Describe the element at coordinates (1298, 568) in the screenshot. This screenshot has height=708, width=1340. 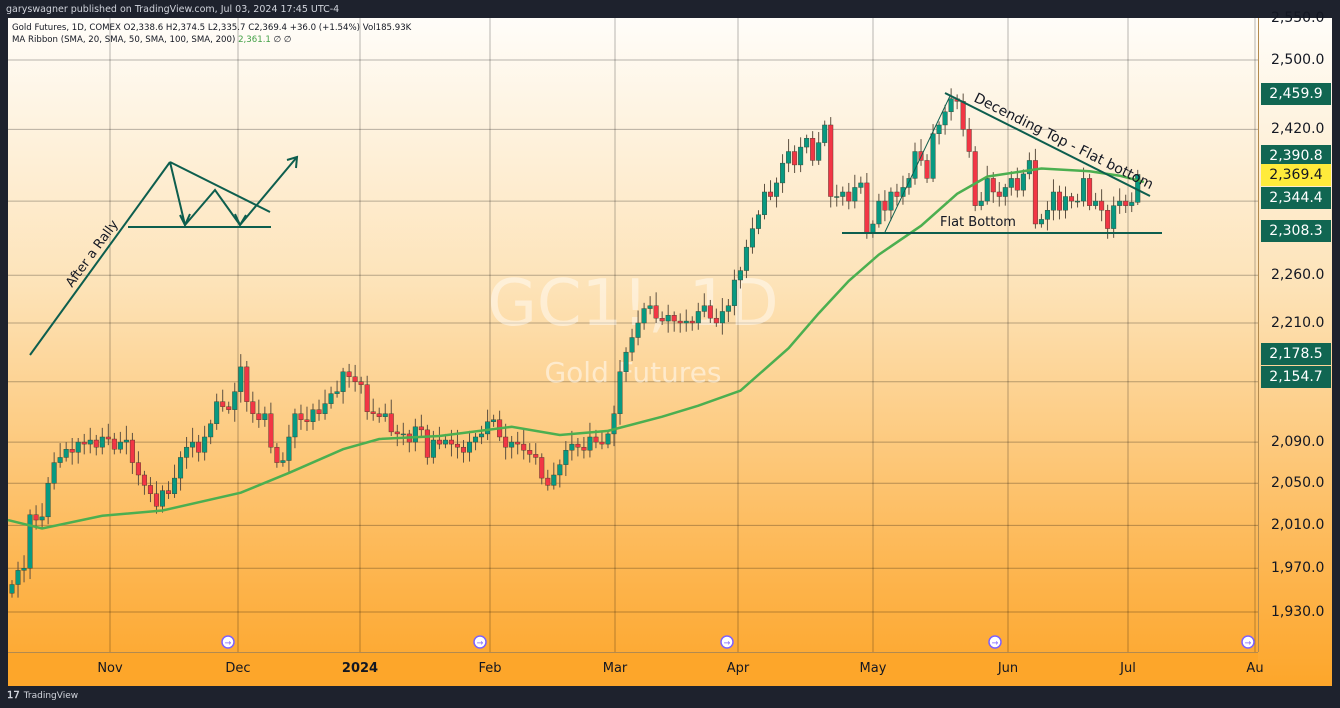
I see `price-label: 1,970.0` at that location.